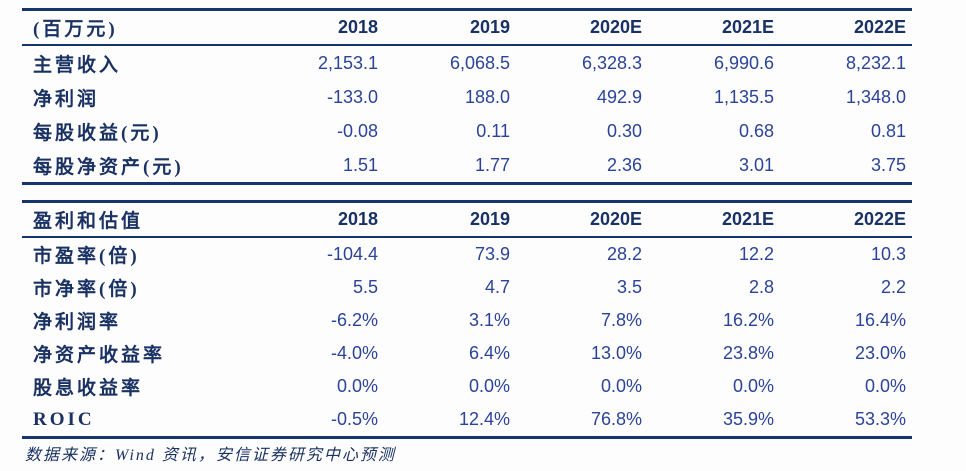 The image size is (966, 471). Describe the element at coordinates (616, 353) in the screenshot. I see `cell-value: 13.0%` at that location.